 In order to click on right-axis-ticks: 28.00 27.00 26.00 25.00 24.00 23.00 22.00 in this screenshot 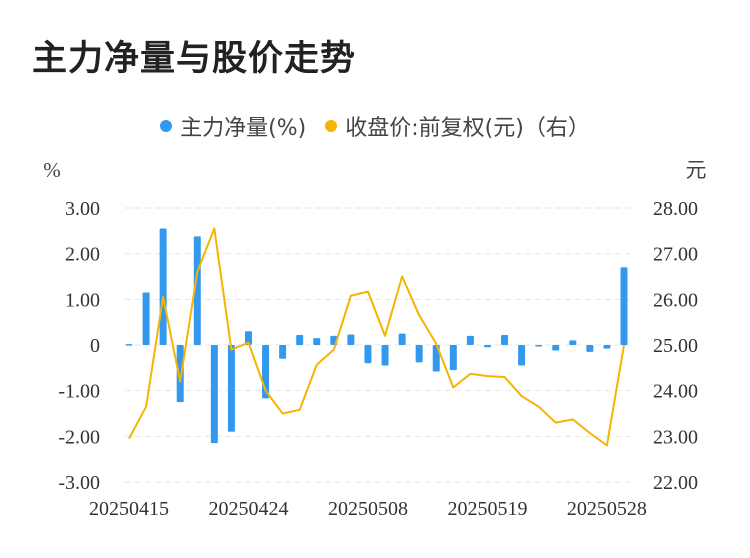, I will do `click(675, 346)`.